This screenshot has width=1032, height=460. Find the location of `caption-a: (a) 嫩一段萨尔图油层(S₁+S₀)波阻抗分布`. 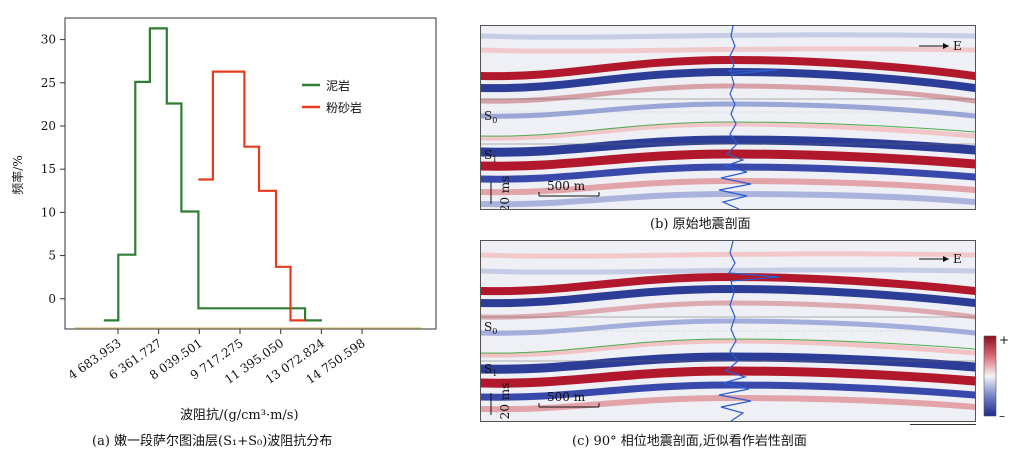

caption-a: (a) 嫩一段萨尔图油层(S₁+S₀)波阻抗分布 is located at coordinates (212, 441).